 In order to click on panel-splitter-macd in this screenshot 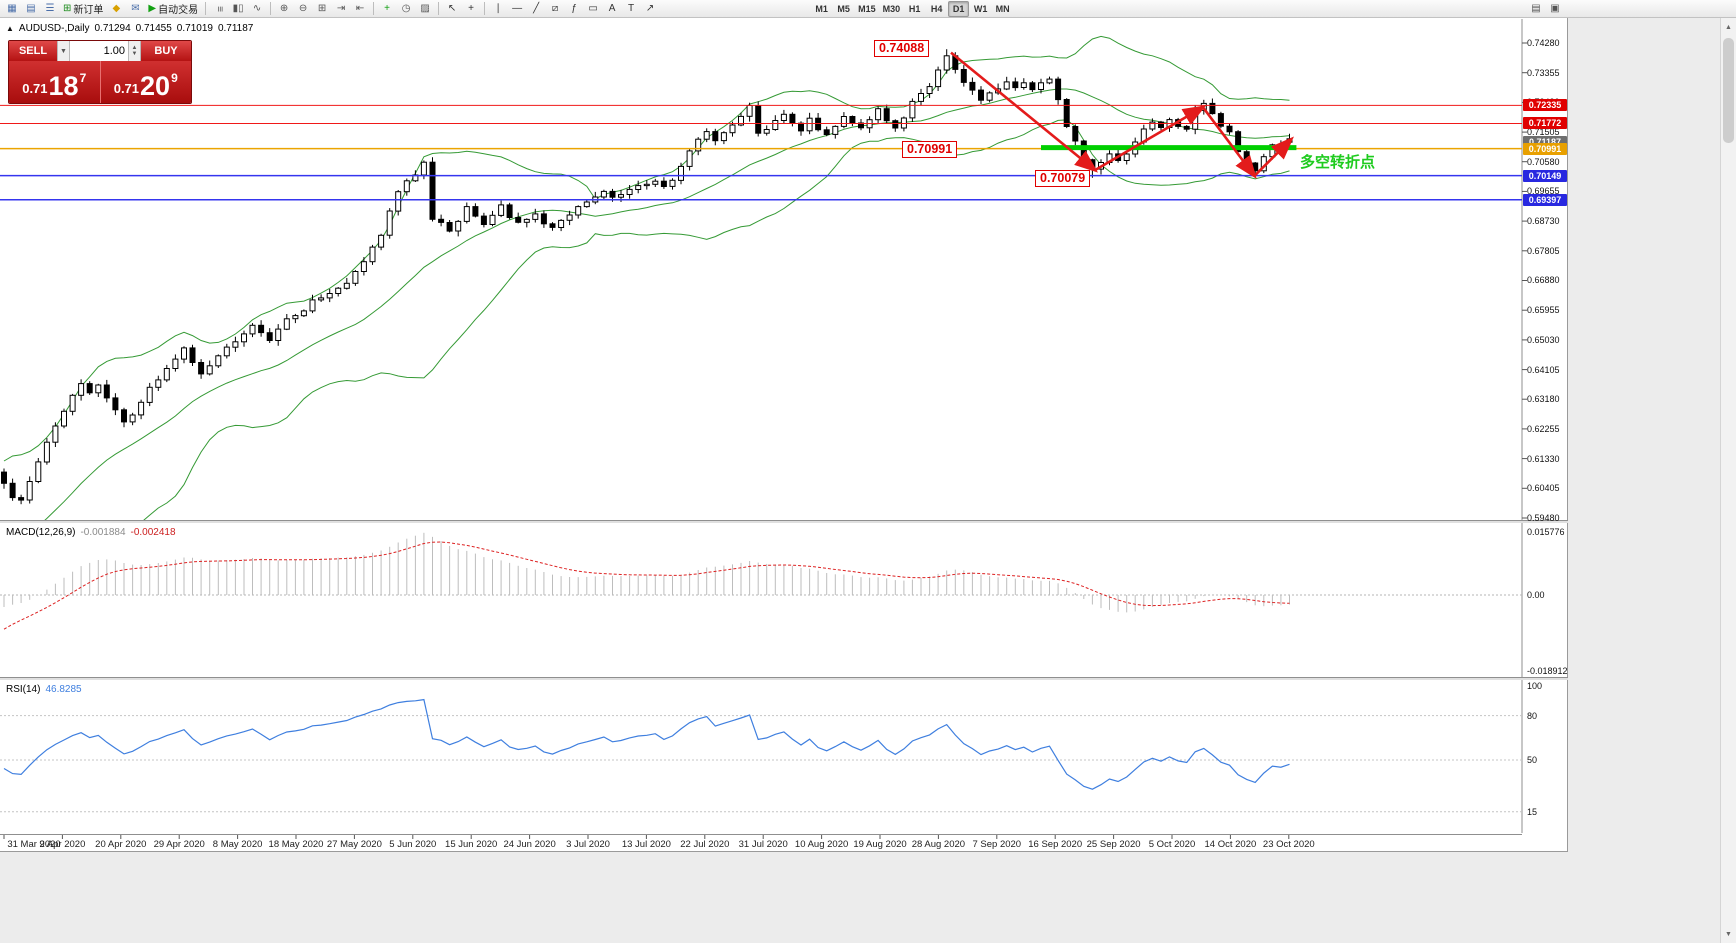, I will do `click(784, 521)`.